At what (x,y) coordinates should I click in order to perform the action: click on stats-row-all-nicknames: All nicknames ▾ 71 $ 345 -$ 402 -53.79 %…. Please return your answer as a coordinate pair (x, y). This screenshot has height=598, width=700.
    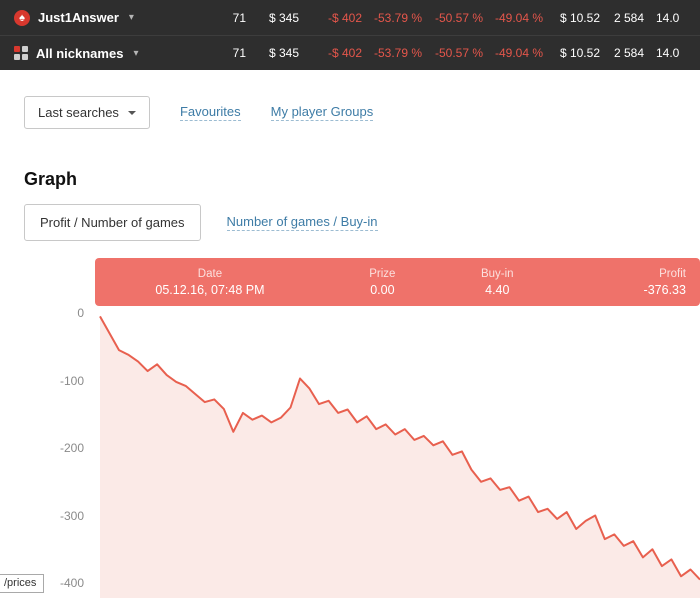
    Looking at the image, I should click on (350, 52).